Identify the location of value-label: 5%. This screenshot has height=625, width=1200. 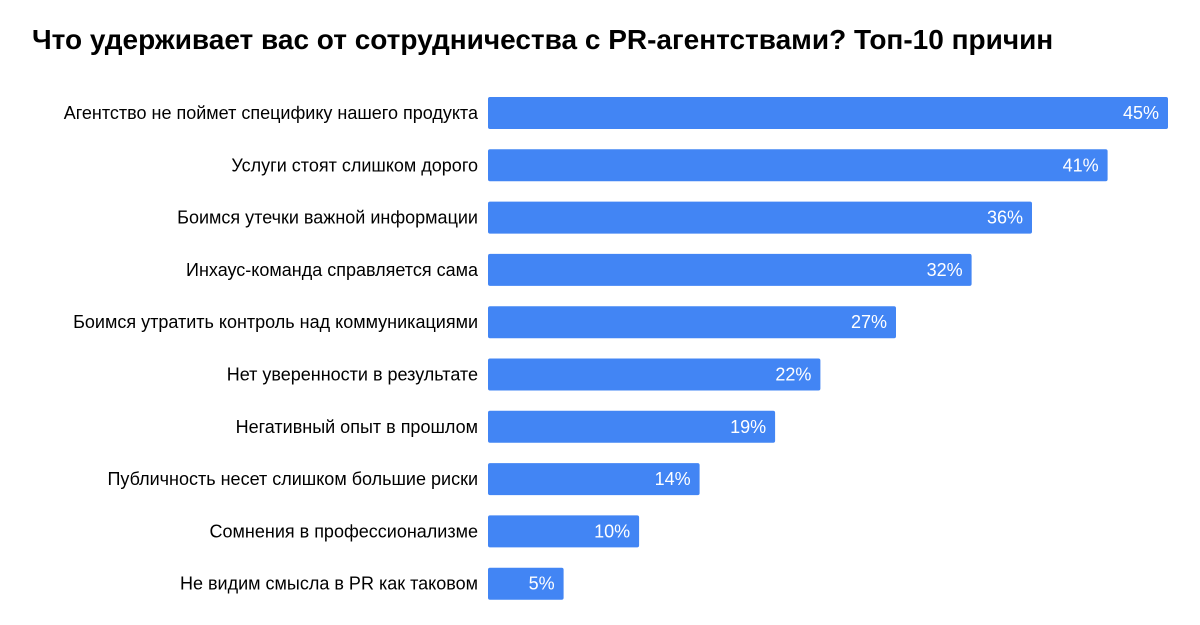
(542, 584).